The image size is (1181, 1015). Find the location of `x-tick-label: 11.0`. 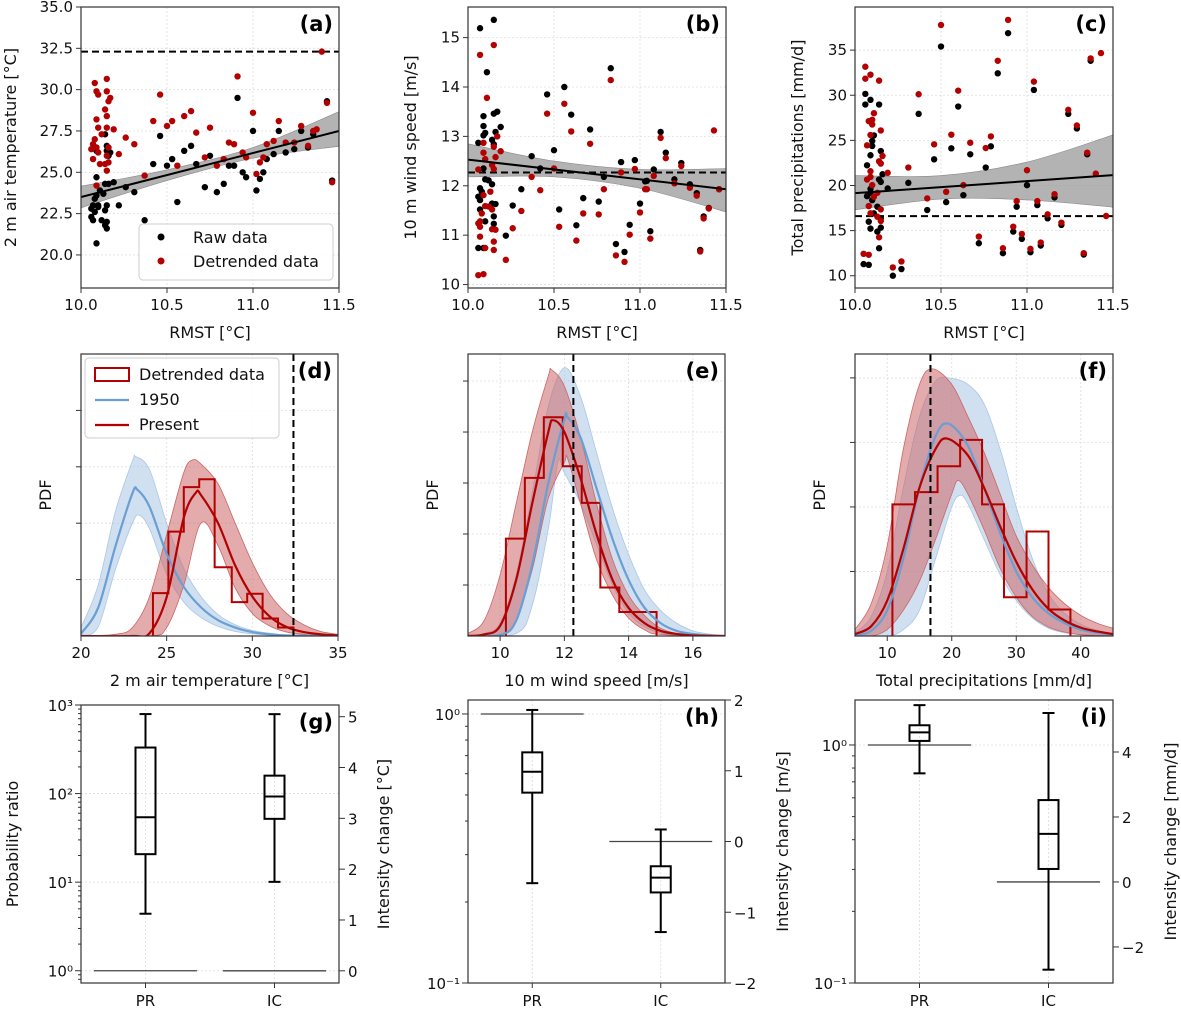

x-tick-label: 11.0 is located at coordinates (639, 305).